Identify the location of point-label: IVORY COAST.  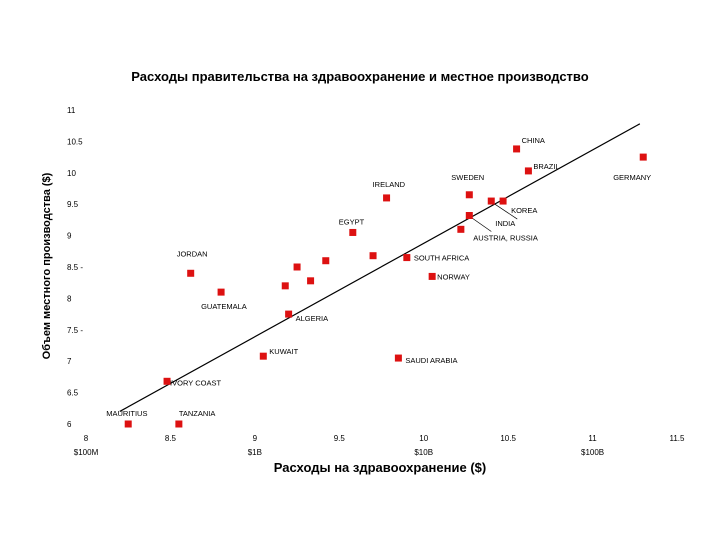
(195, 382).